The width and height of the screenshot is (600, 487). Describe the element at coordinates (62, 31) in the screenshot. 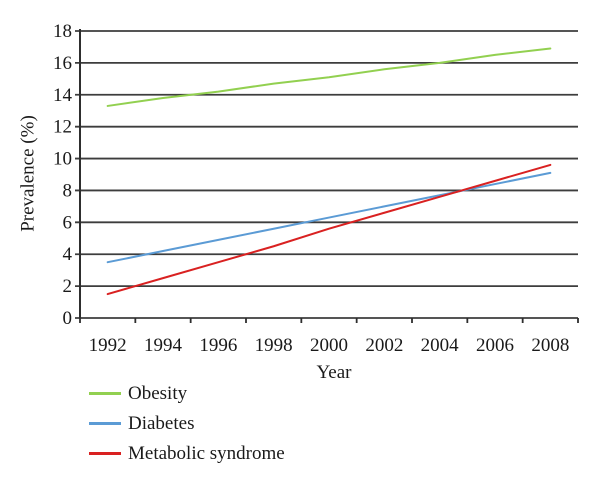

I see `y-tick-label: 18` at that location.